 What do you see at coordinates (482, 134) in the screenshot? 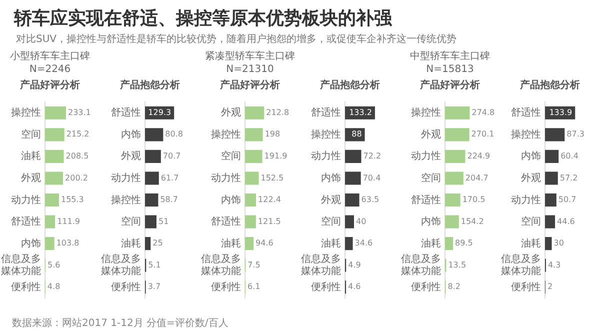
I see `data-label: 270.1` at bounding box center [482, 134].